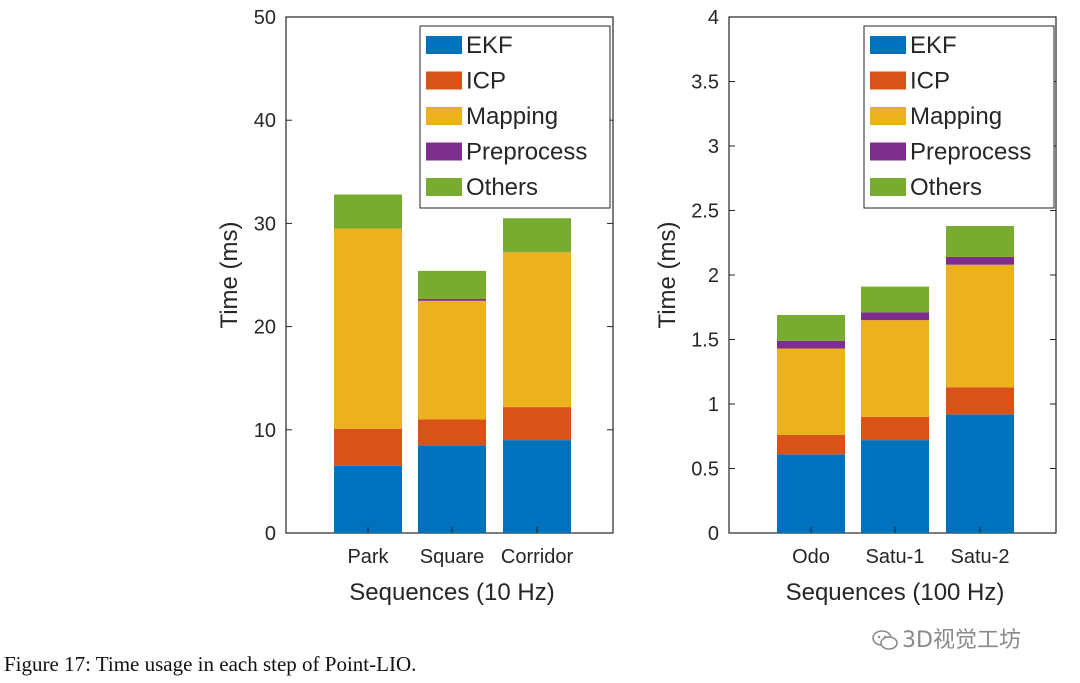 This screenshot has height=683, width=1080. I want to click on bar-satu-2-mapping, so click(980, 326).